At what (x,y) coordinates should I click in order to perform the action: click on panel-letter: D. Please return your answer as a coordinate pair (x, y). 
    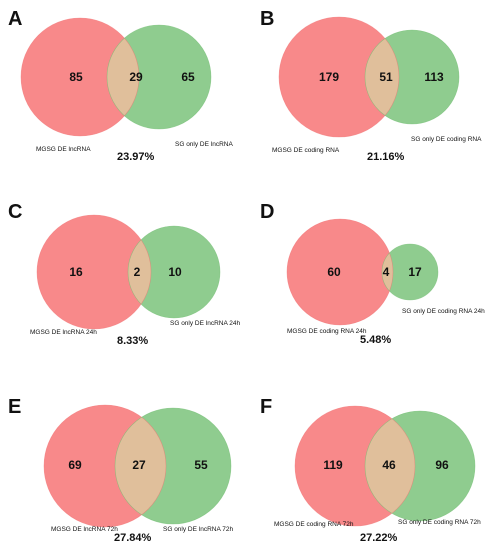
    Looking at the image, I should click on (267, 212).